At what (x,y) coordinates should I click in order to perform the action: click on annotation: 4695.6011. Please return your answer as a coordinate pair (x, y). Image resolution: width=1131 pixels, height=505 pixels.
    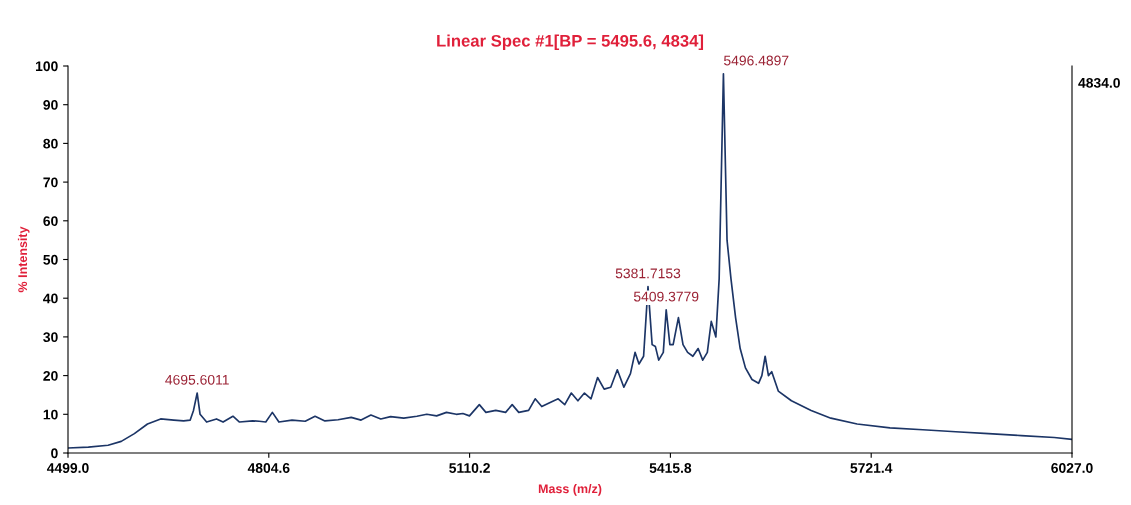
    Looking at the image, I should click on (197, 379).